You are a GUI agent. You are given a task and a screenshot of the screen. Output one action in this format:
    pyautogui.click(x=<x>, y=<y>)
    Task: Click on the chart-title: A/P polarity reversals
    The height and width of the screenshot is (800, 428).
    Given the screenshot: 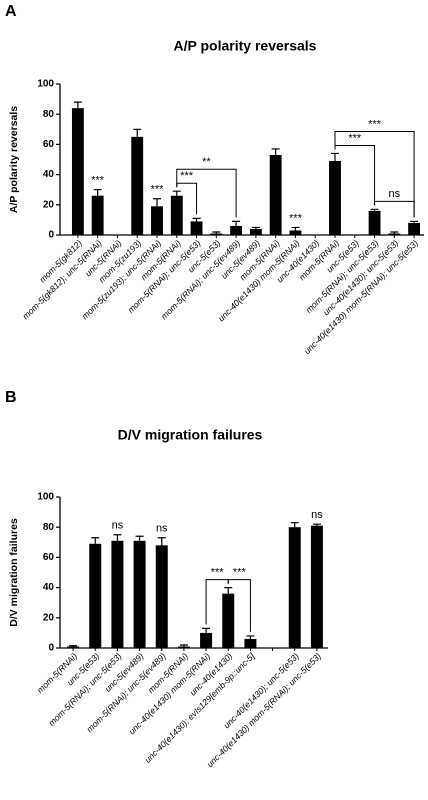 What is the action you would take?
    pyautogui.click(x=245, y=46)
    